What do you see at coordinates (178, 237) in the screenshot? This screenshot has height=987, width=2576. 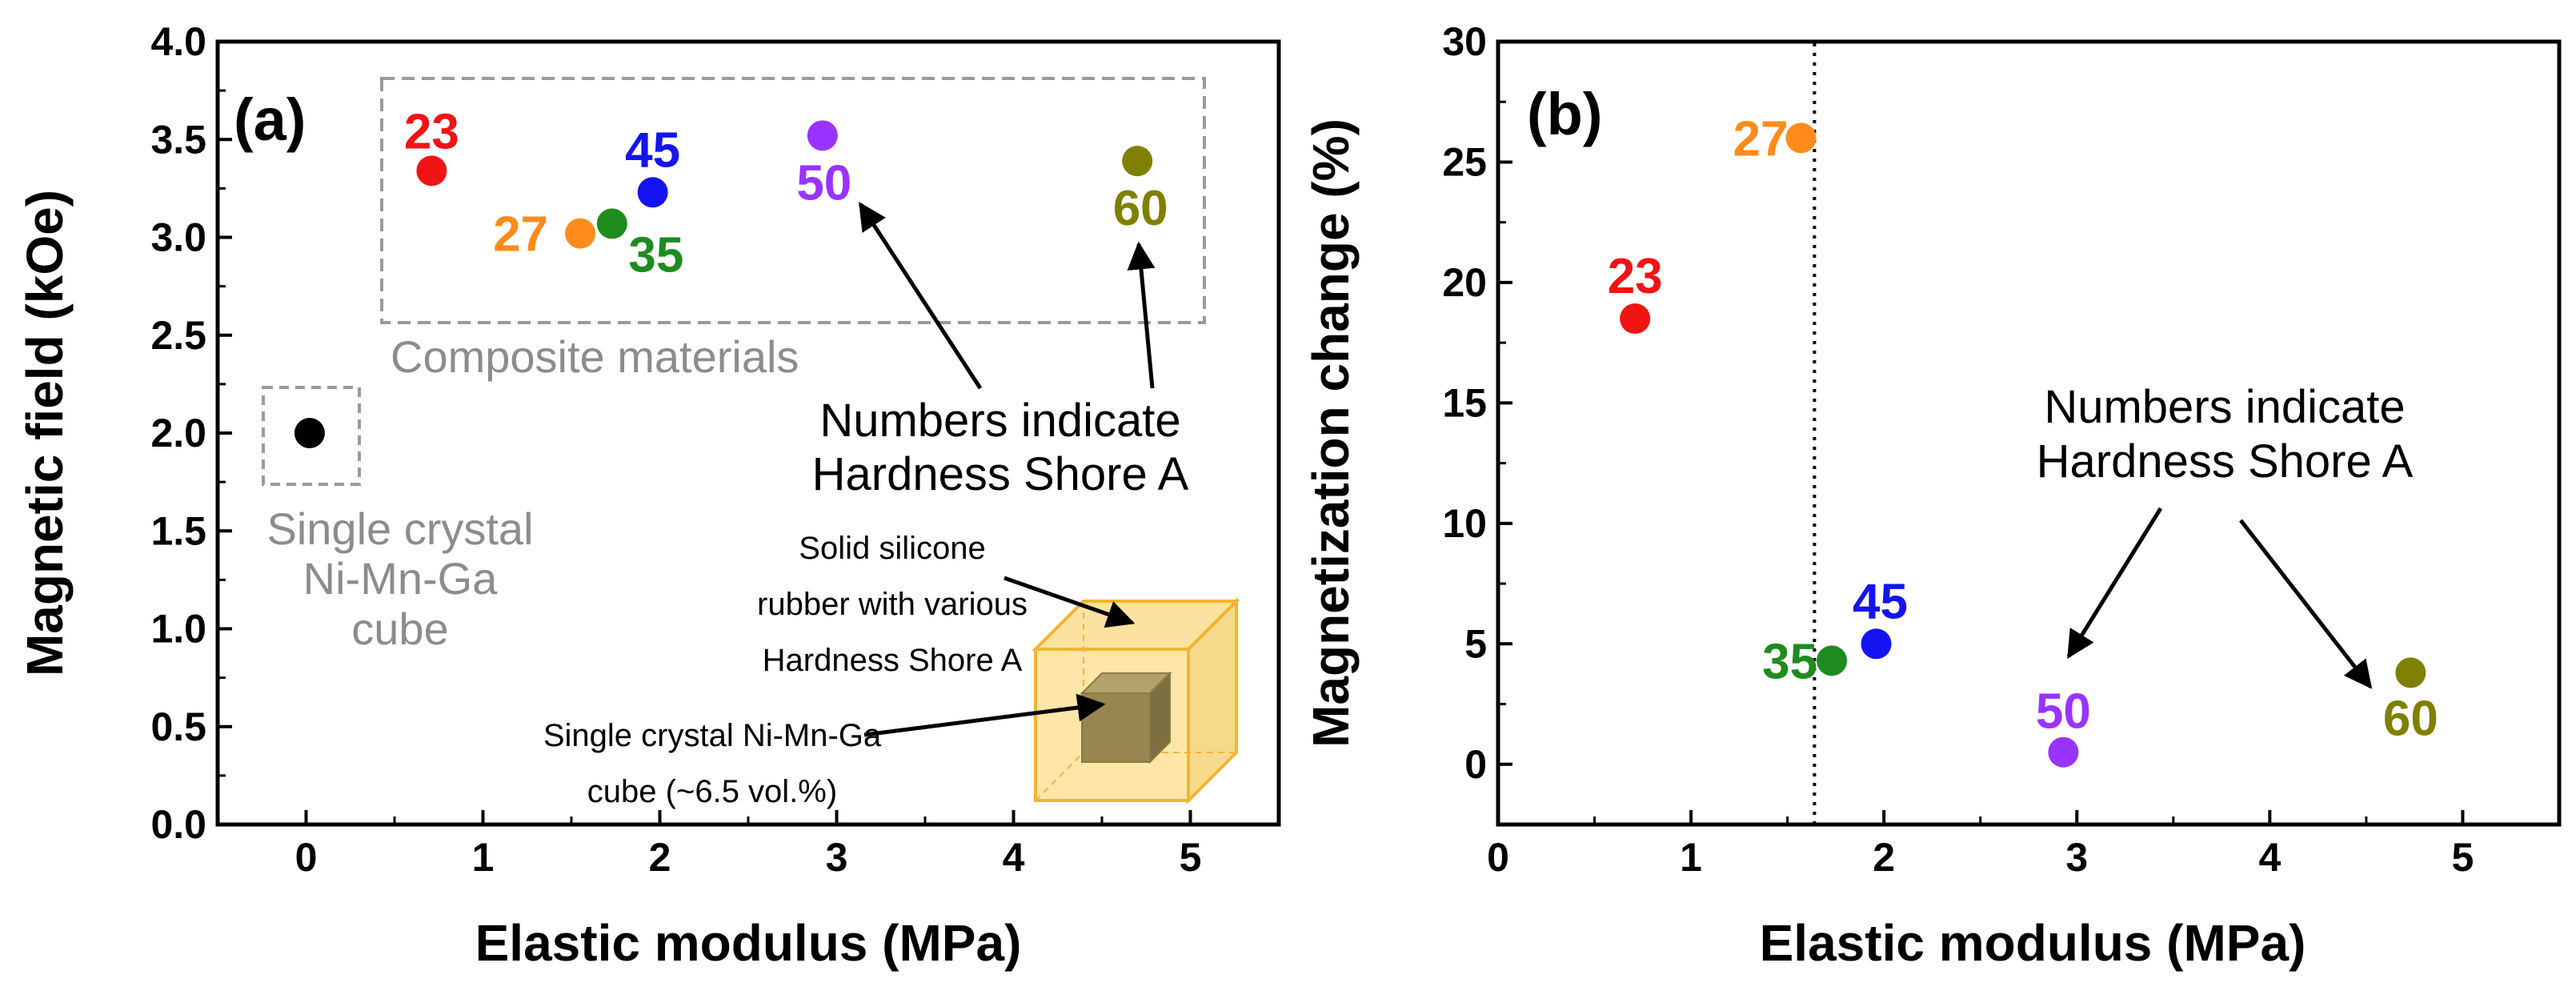 I see `y-tick-label: 3.0` at bounding box center [178, 237].